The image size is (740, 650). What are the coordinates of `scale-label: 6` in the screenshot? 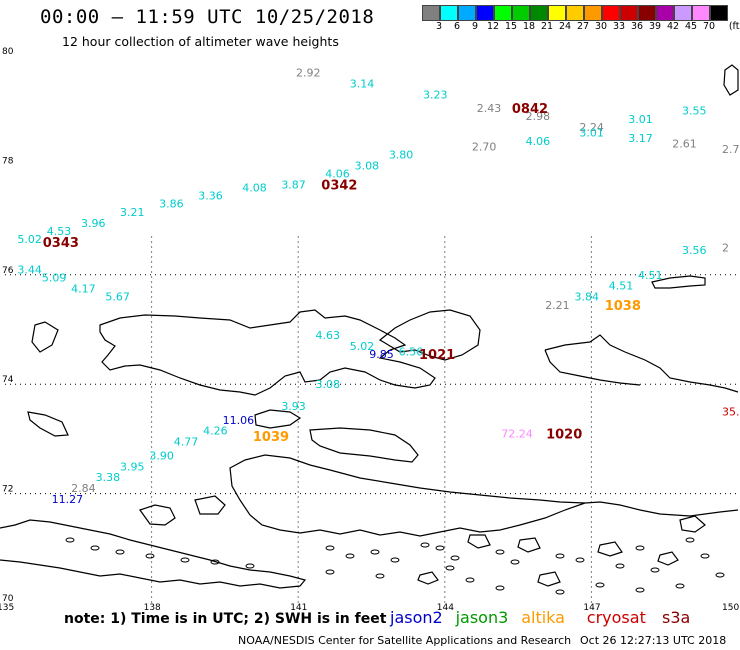 It's located at (457, 26).